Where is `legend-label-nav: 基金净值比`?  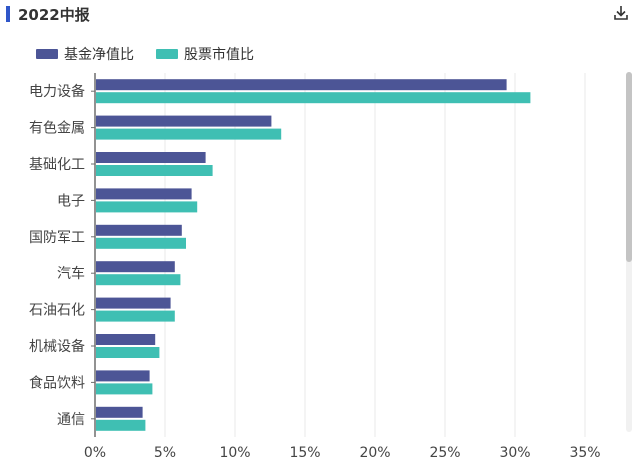
legend-label-nav: 基金净值比 is located at coordinates (99, 55).